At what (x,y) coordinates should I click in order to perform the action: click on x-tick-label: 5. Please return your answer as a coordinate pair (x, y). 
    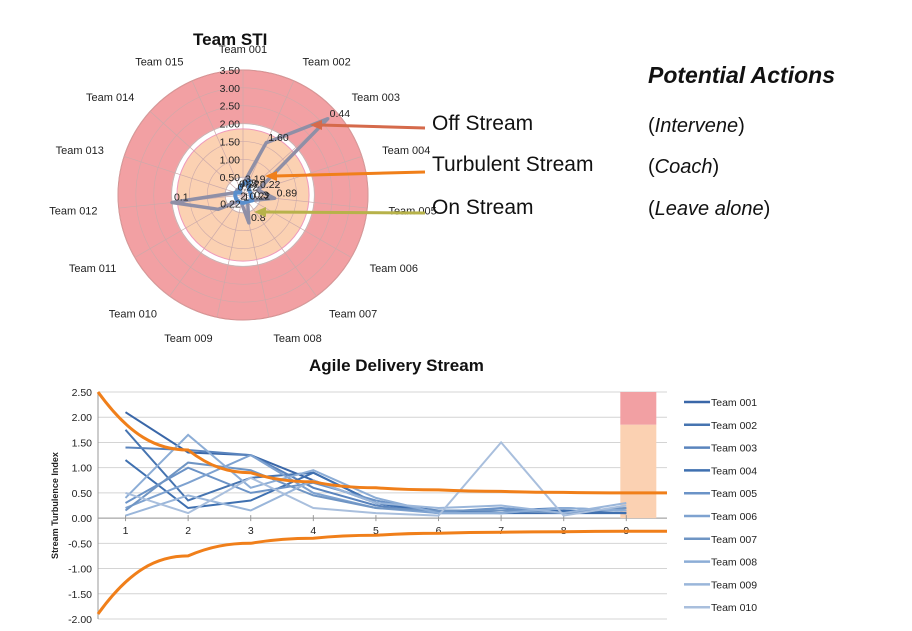
    Looking at the image, I should click on (376, 531).